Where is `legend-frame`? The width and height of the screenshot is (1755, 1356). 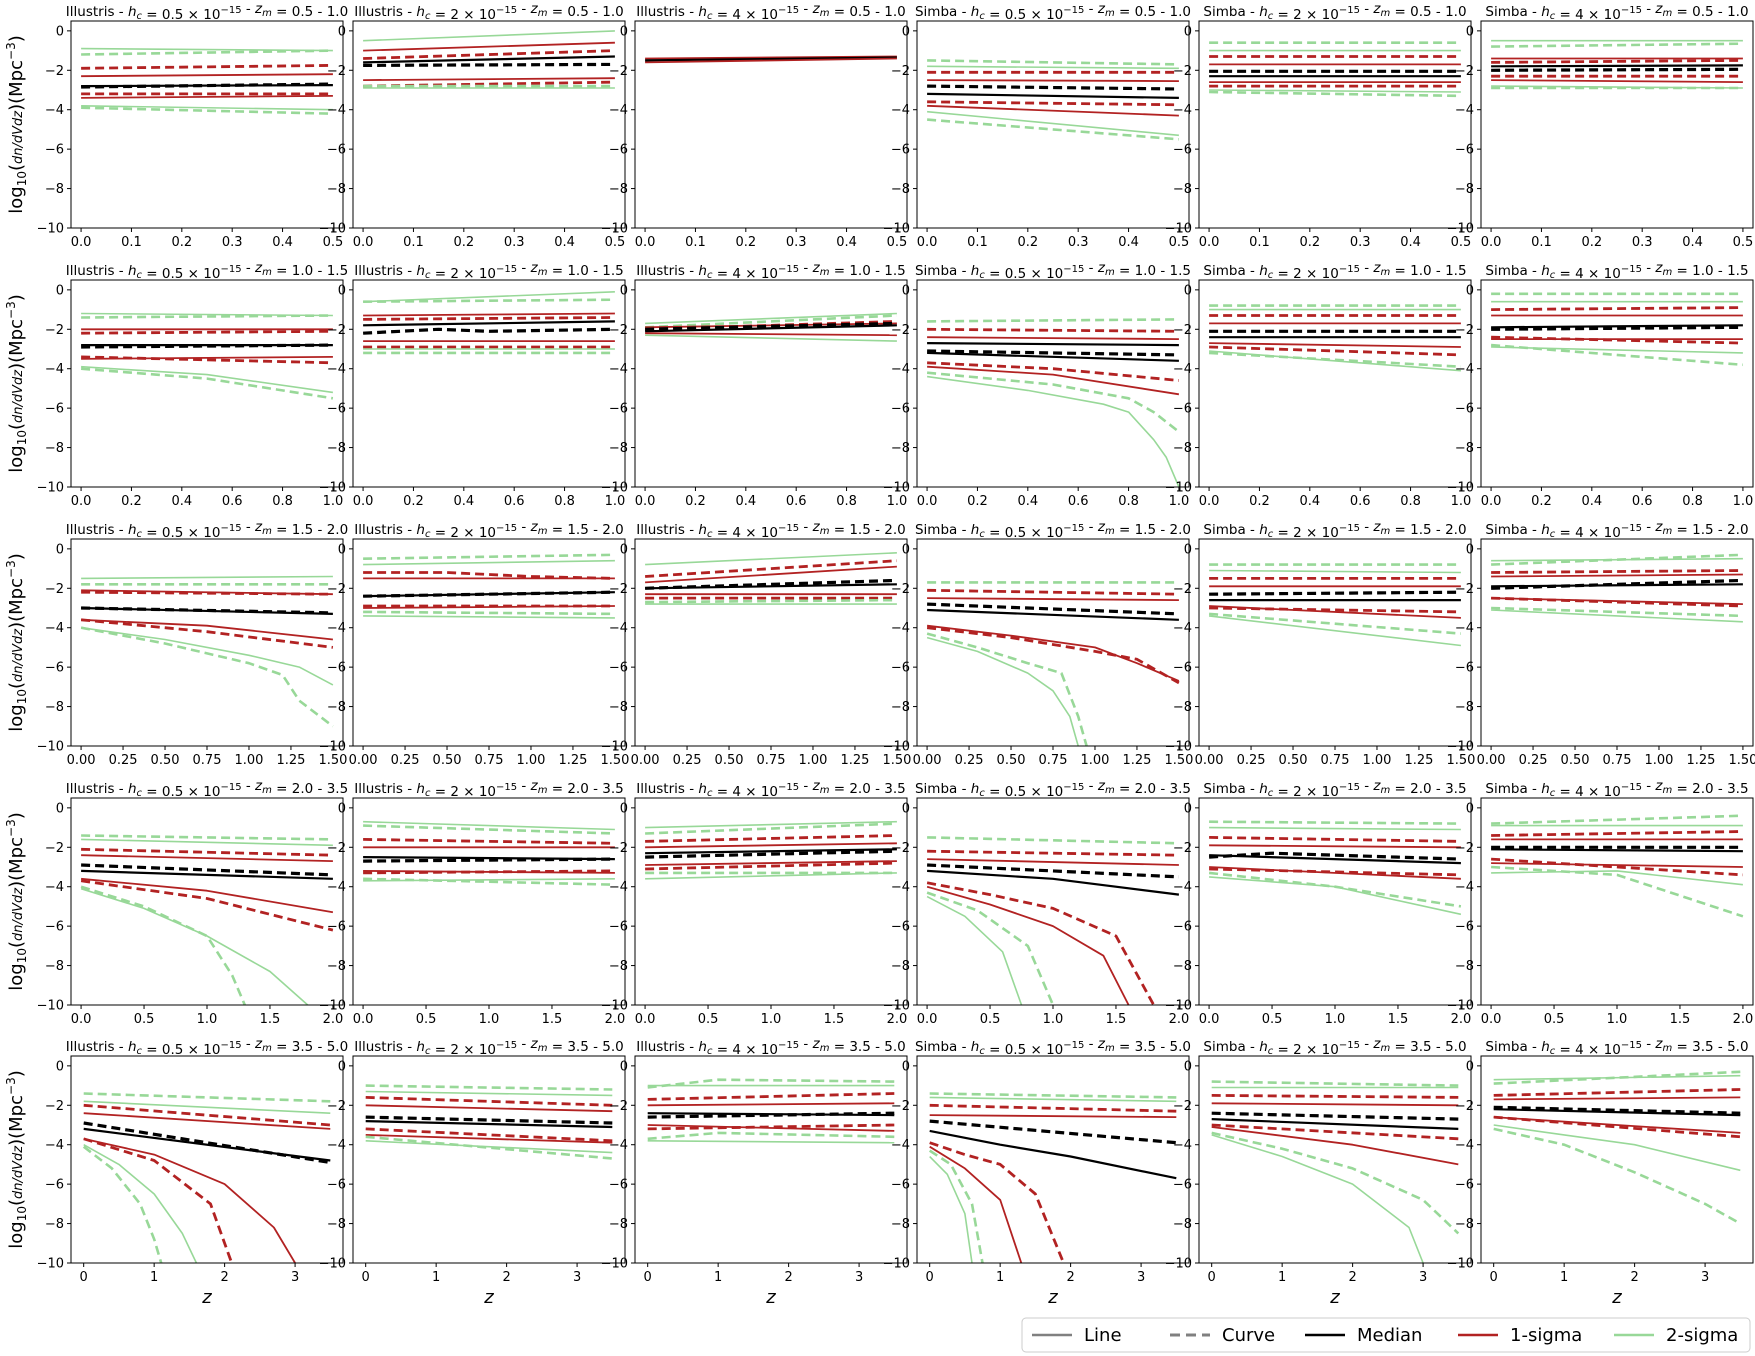 legend-frame is located at coordinates (1386, 1335).